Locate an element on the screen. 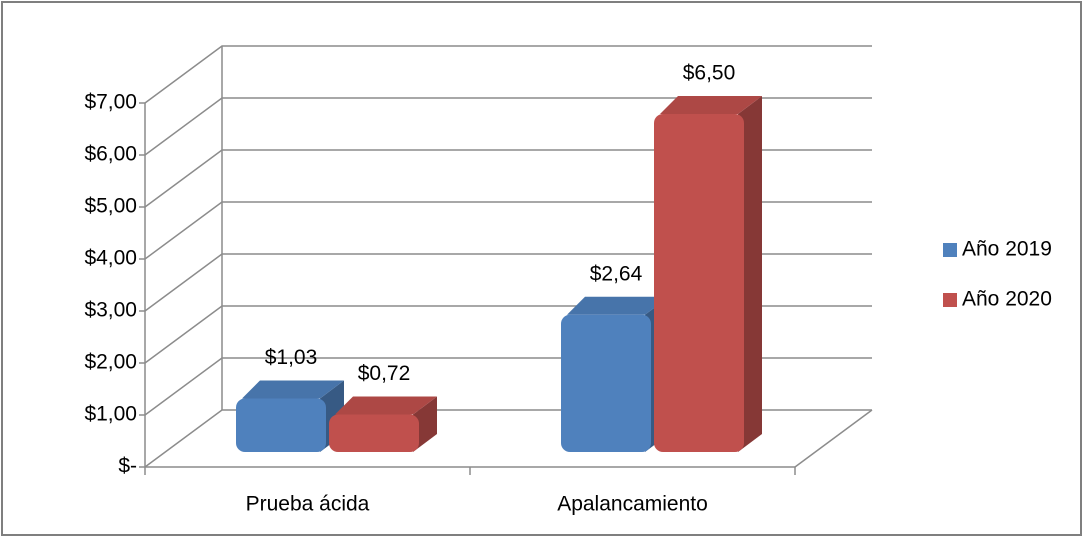 This screenshot has width=1084, height=538. y-tick-label: $5,00 is located at coordinates (110, 206).